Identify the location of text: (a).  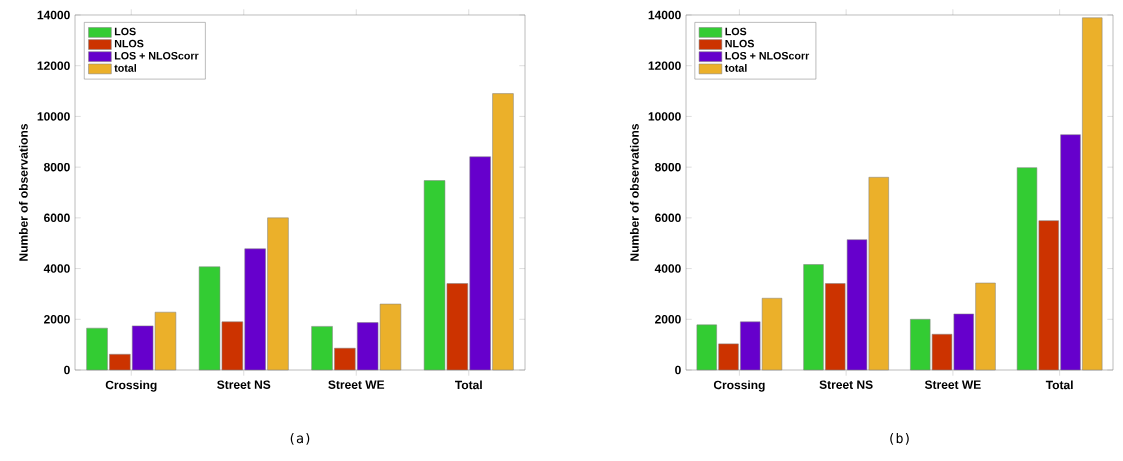
(300, 438).